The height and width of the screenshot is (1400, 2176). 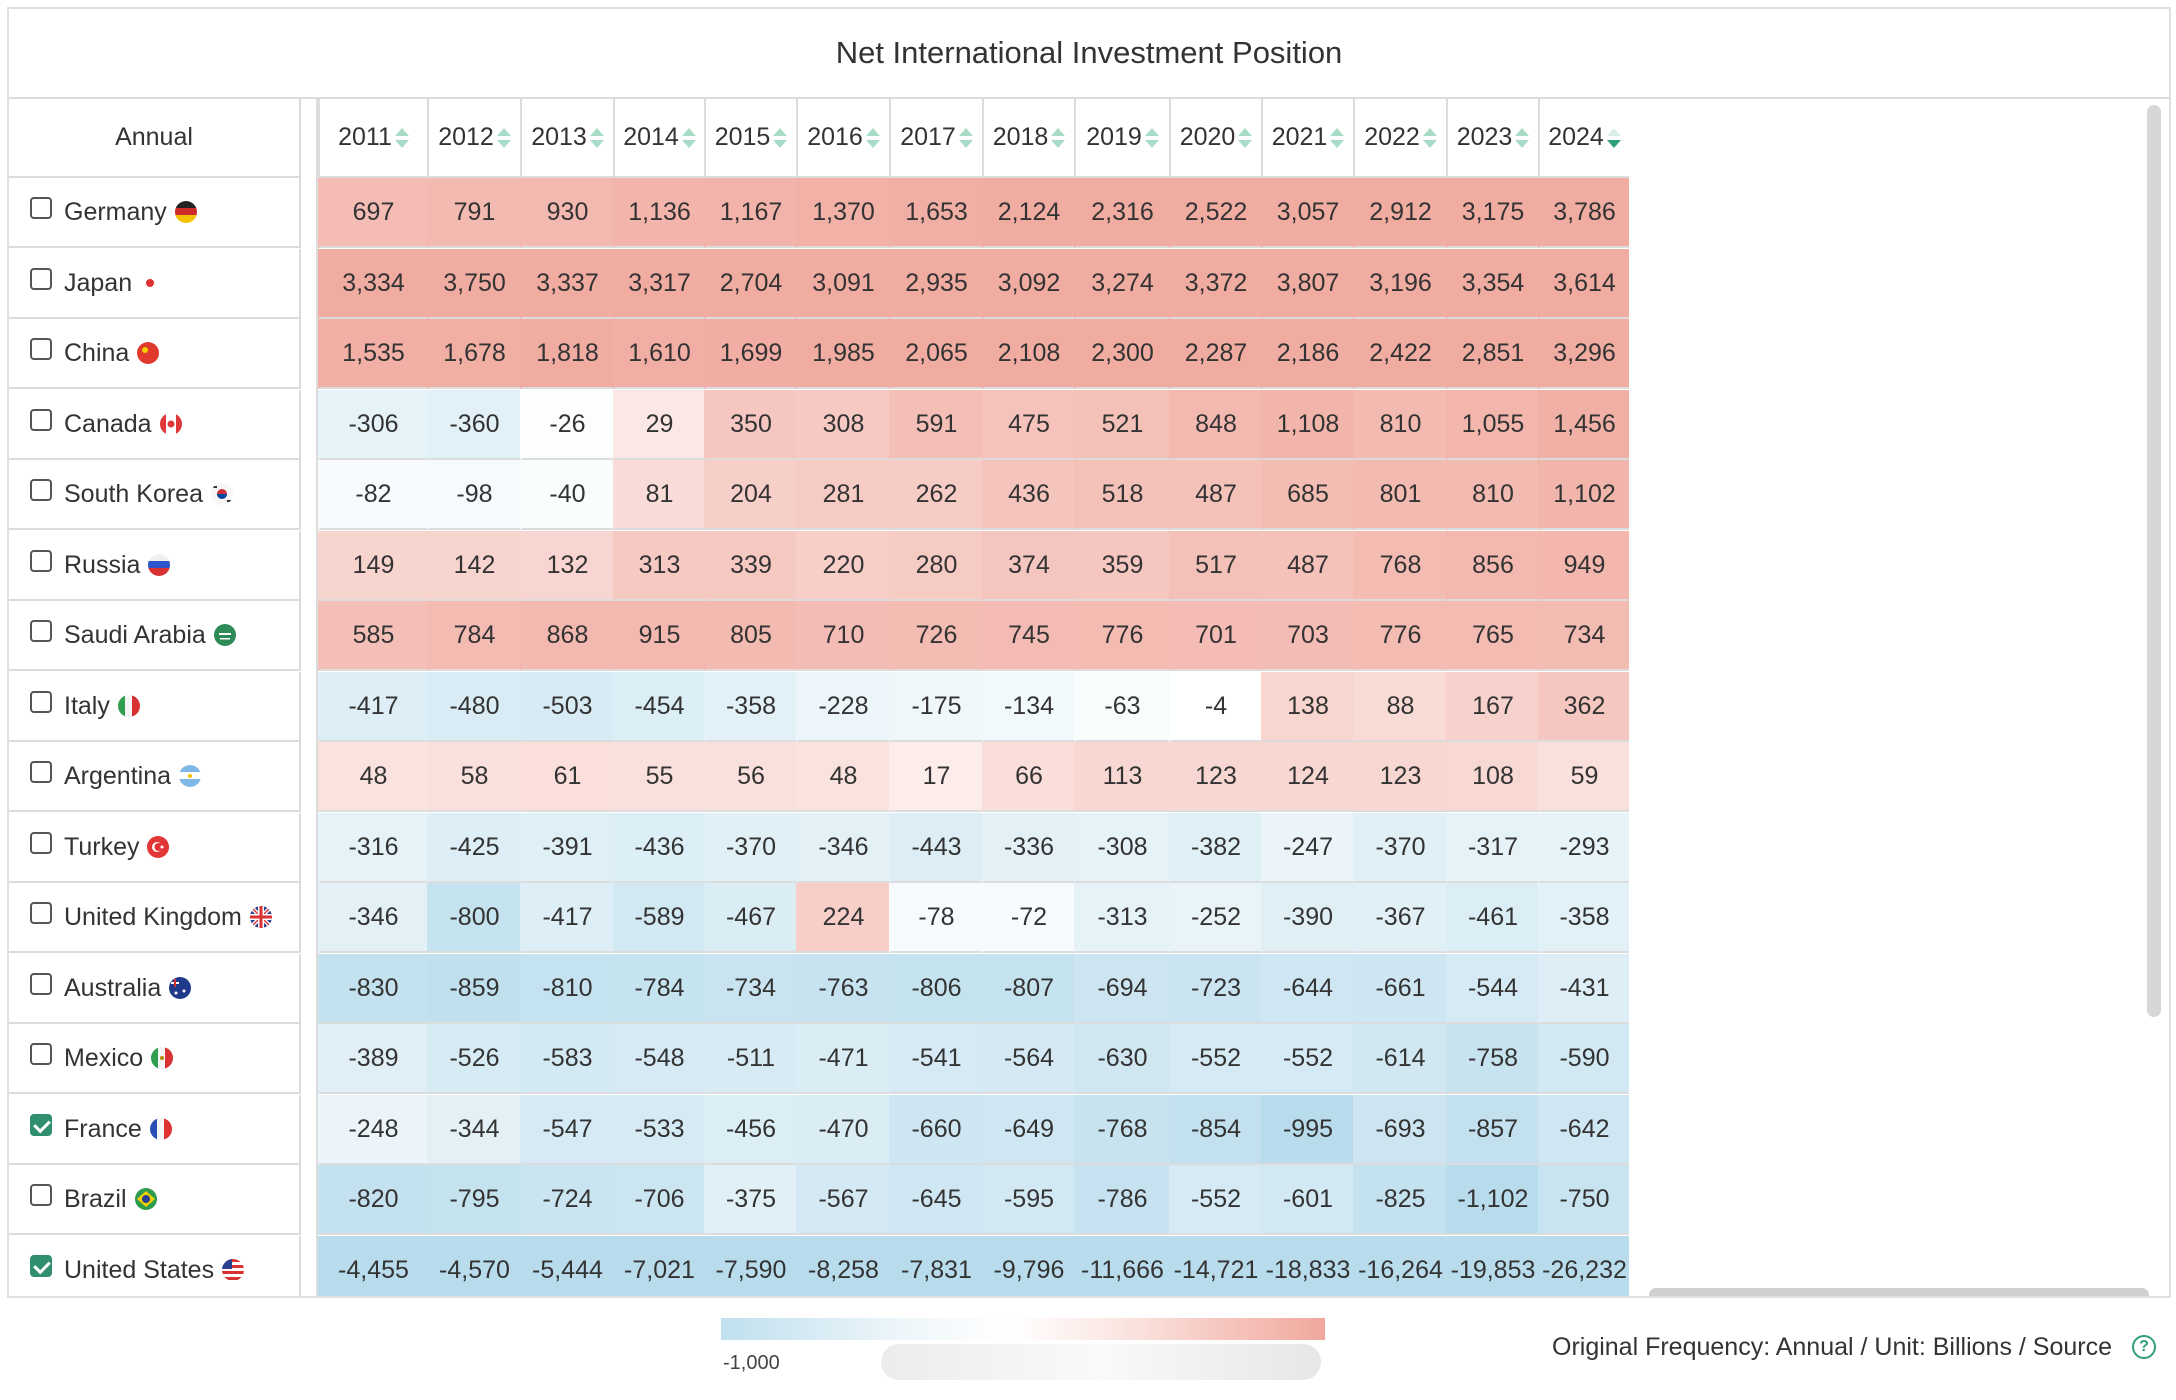 What do you see at coordinates (935, 1130) in the screenshot?
I see `table-cell: -660` at bounding box center [935, 1130].